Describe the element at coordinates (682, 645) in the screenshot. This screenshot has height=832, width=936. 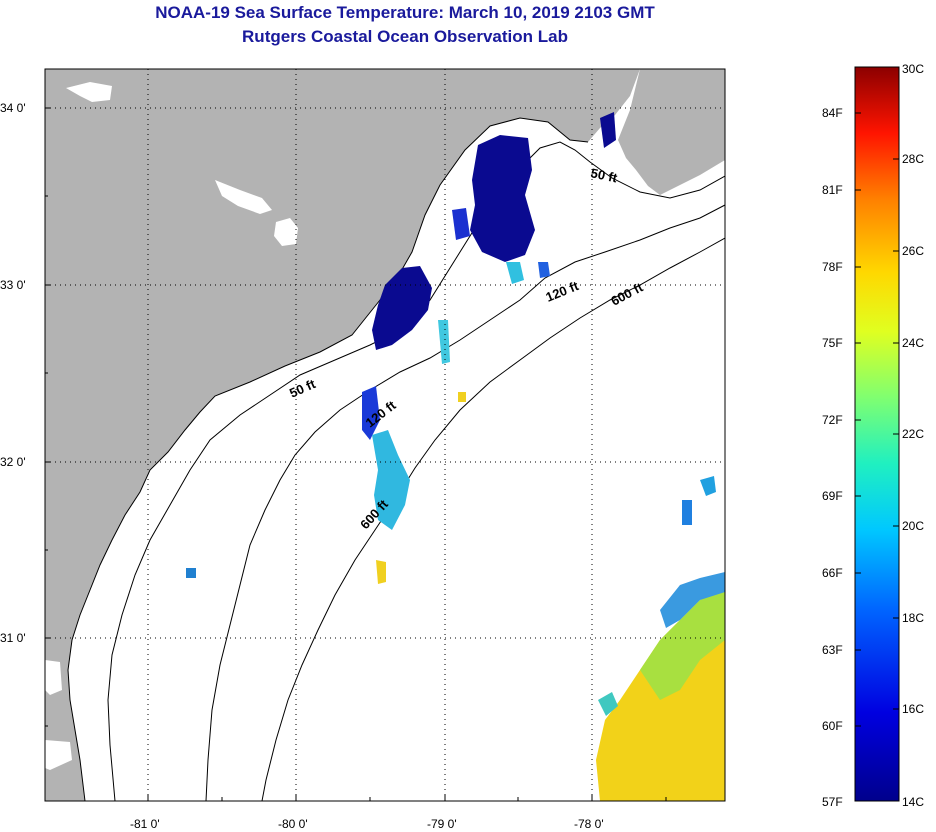
I see `sst-warm-area` at that location.